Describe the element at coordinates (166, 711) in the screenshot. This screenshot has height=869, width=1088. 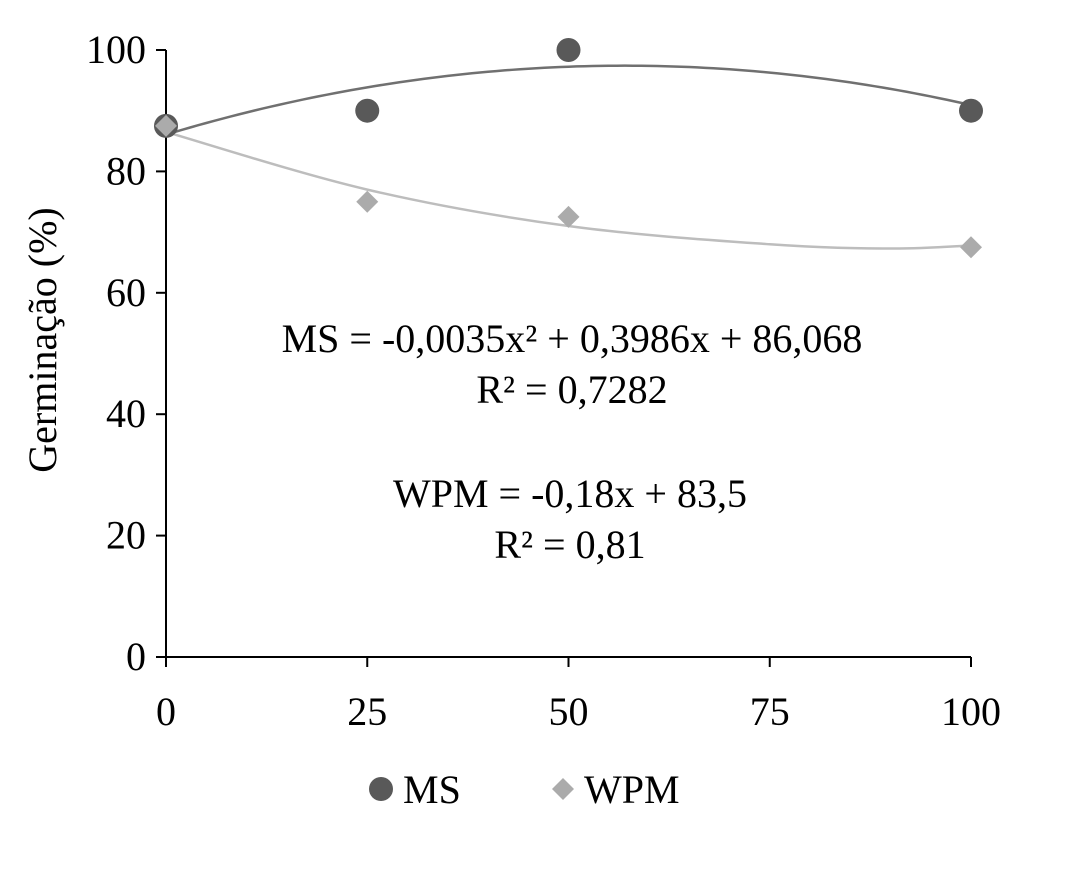
I see `x-tick-label: 0` at that location.